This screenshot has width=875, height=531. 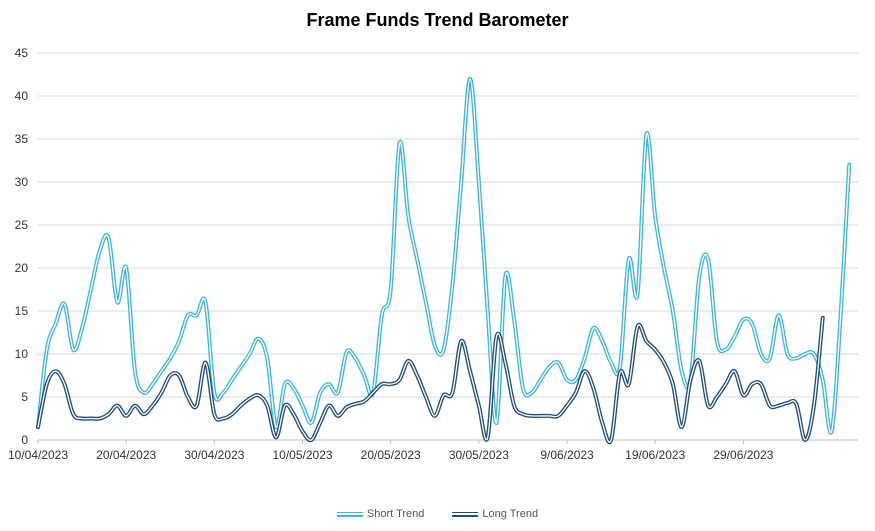 I want to click on legend-label-long-trend: Long Trend, so click(x=510, y=514).